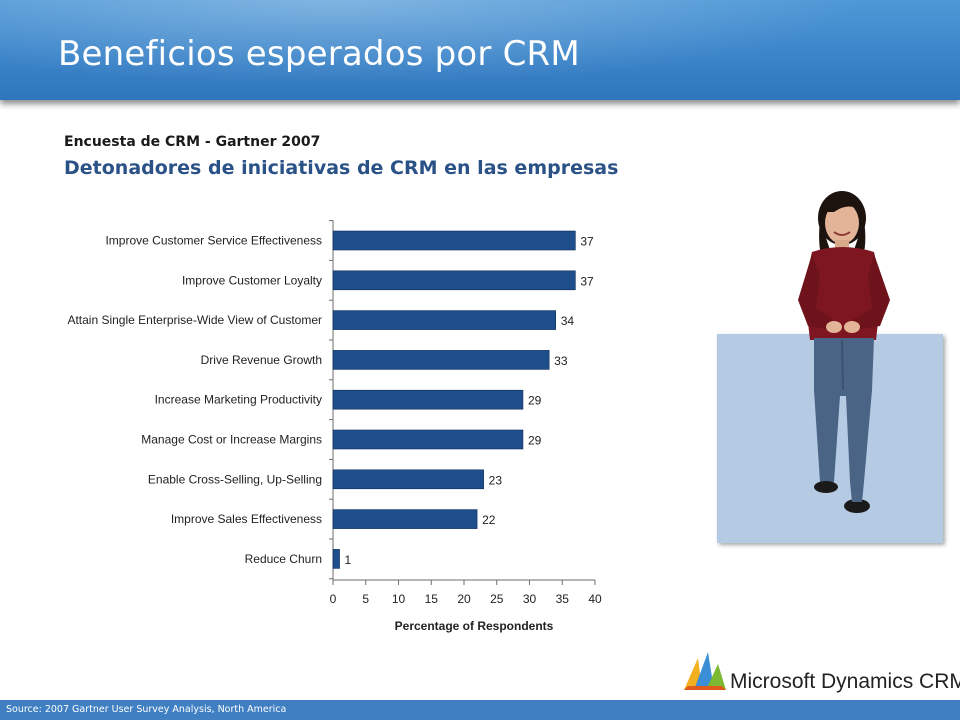 The image size is (960, 720). I want to click on header-bar: Beneficios esperados por CRM, so click(480, 50).